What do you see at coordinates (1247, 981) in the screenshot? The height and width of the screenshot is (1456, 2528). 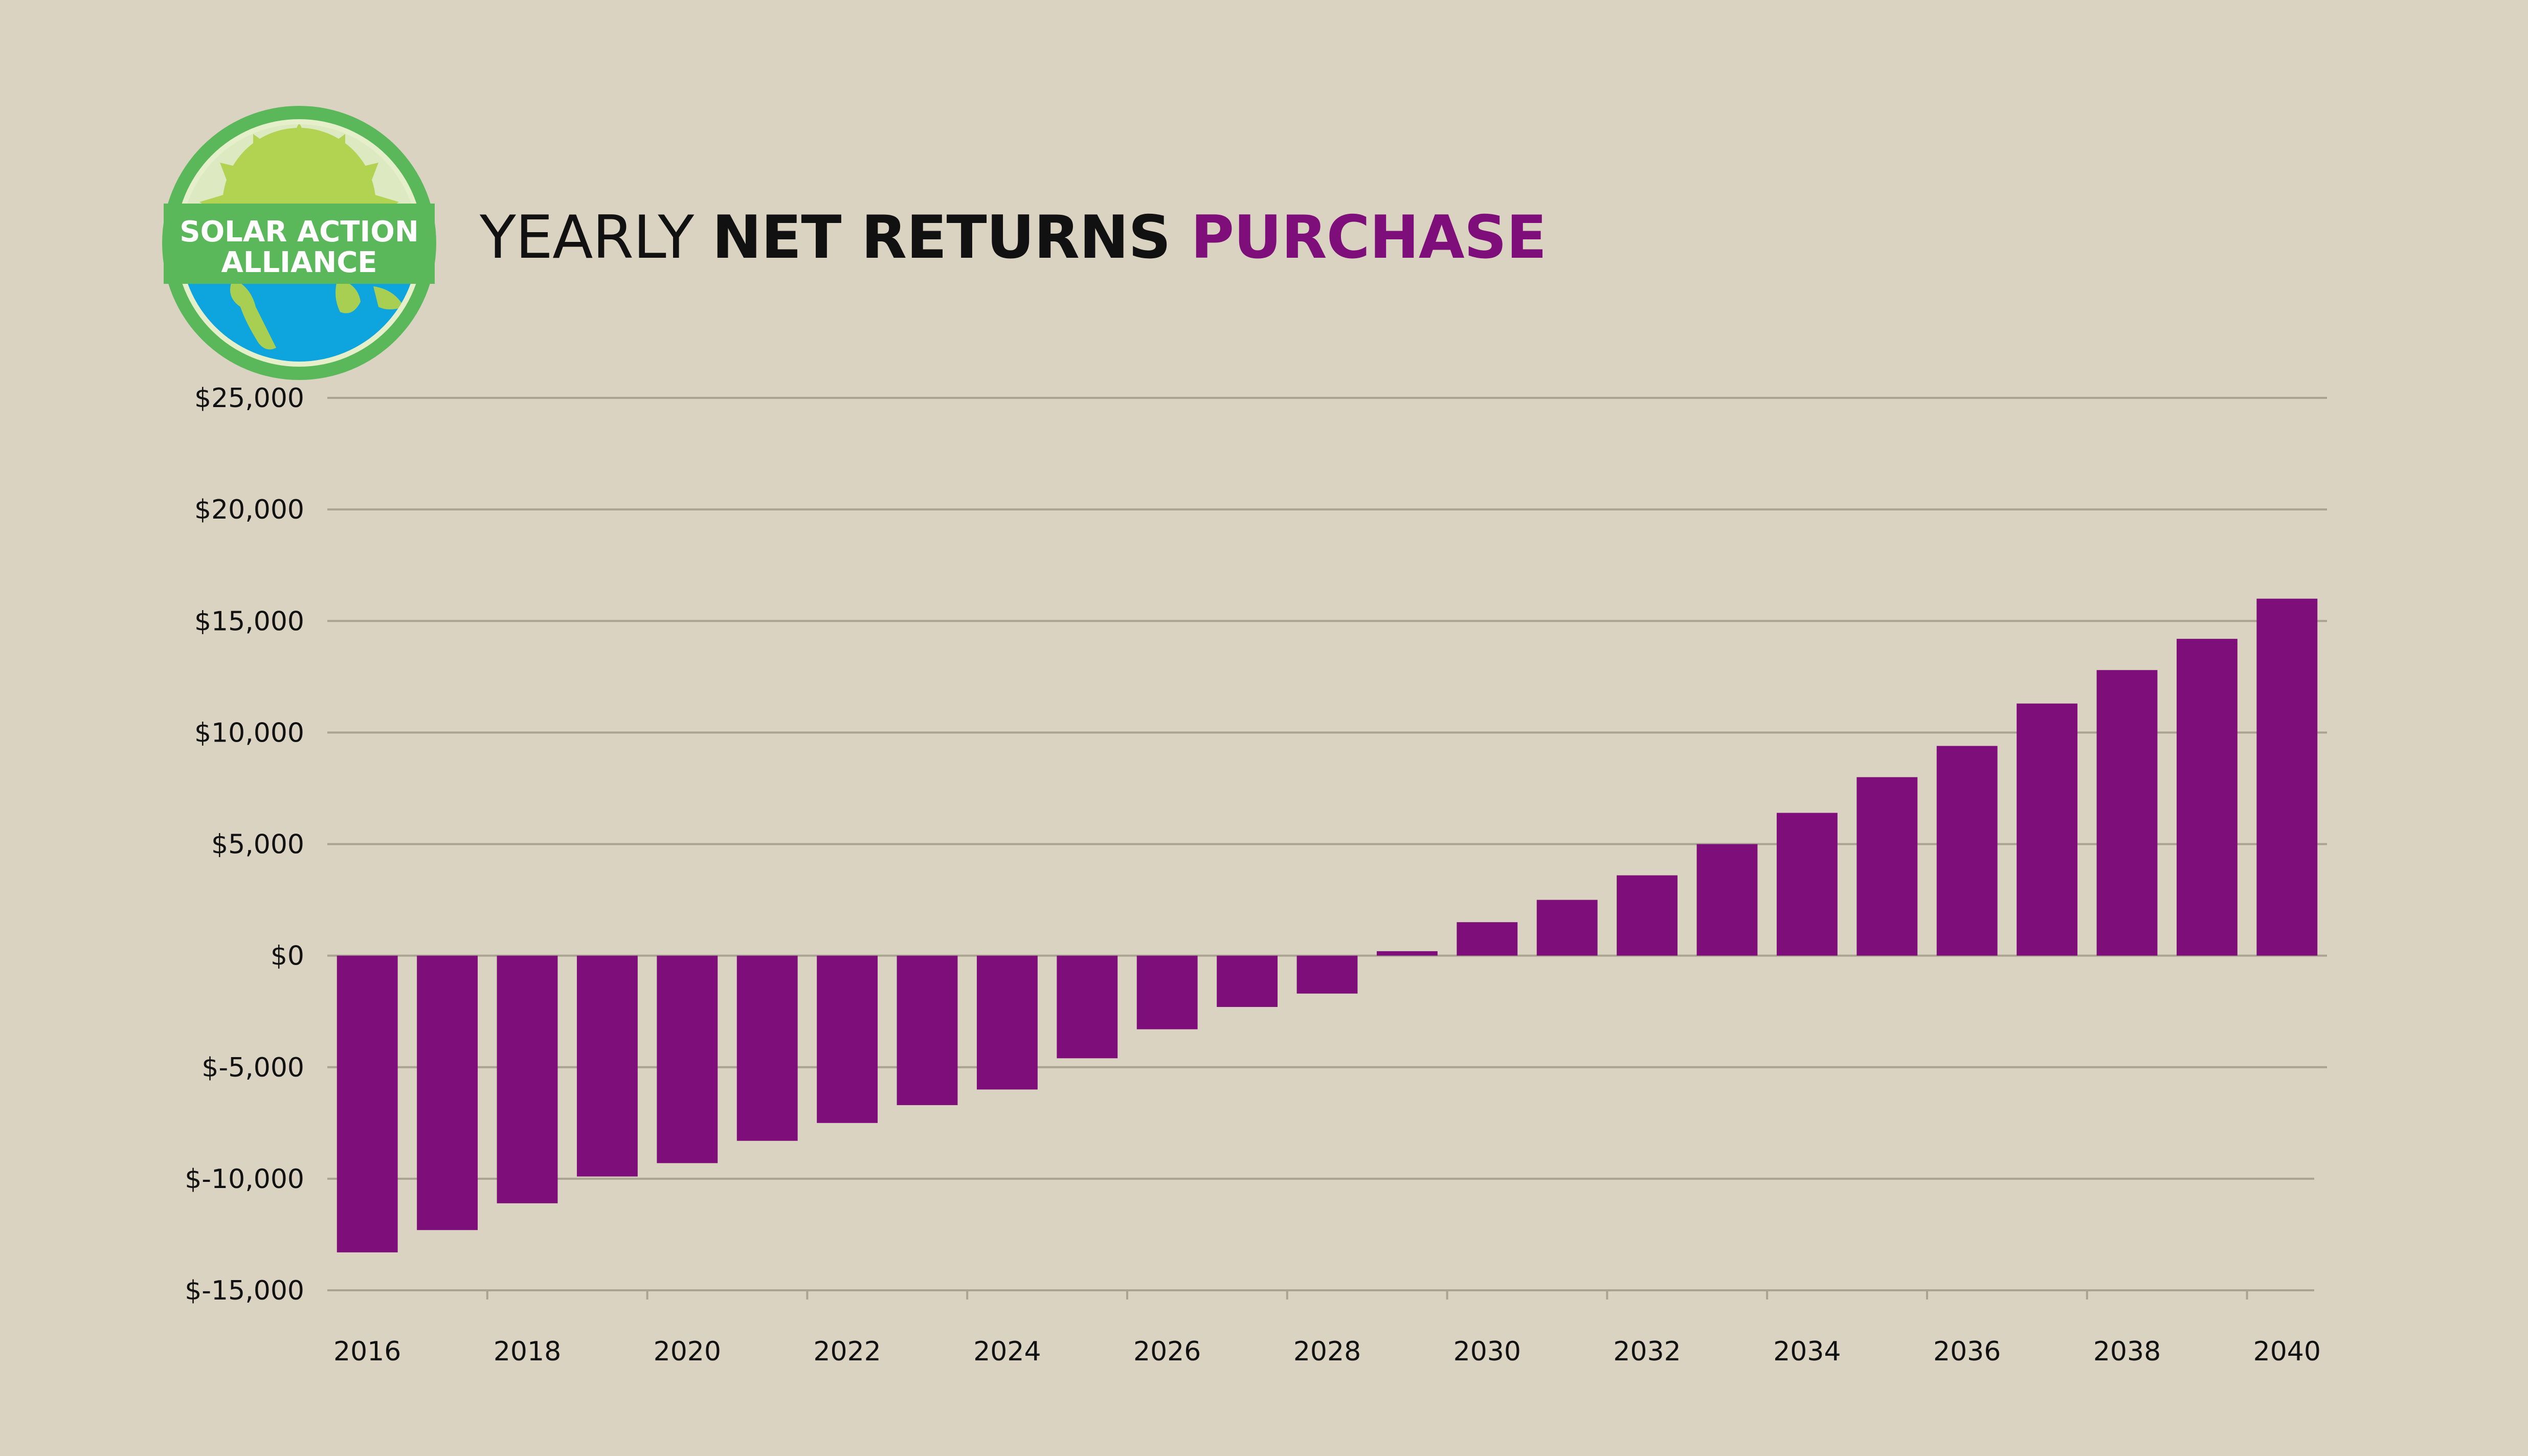 I see `bar-2027` at bounding box center [1247, 981].